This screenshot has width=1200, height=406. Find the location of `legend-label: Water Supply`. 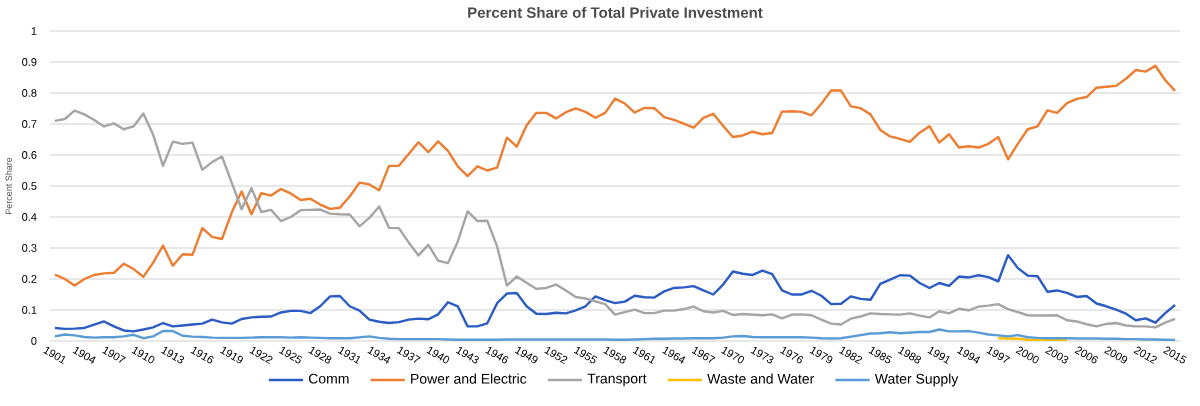

legend-label: Water Supply is located at coordinates (916, 380).